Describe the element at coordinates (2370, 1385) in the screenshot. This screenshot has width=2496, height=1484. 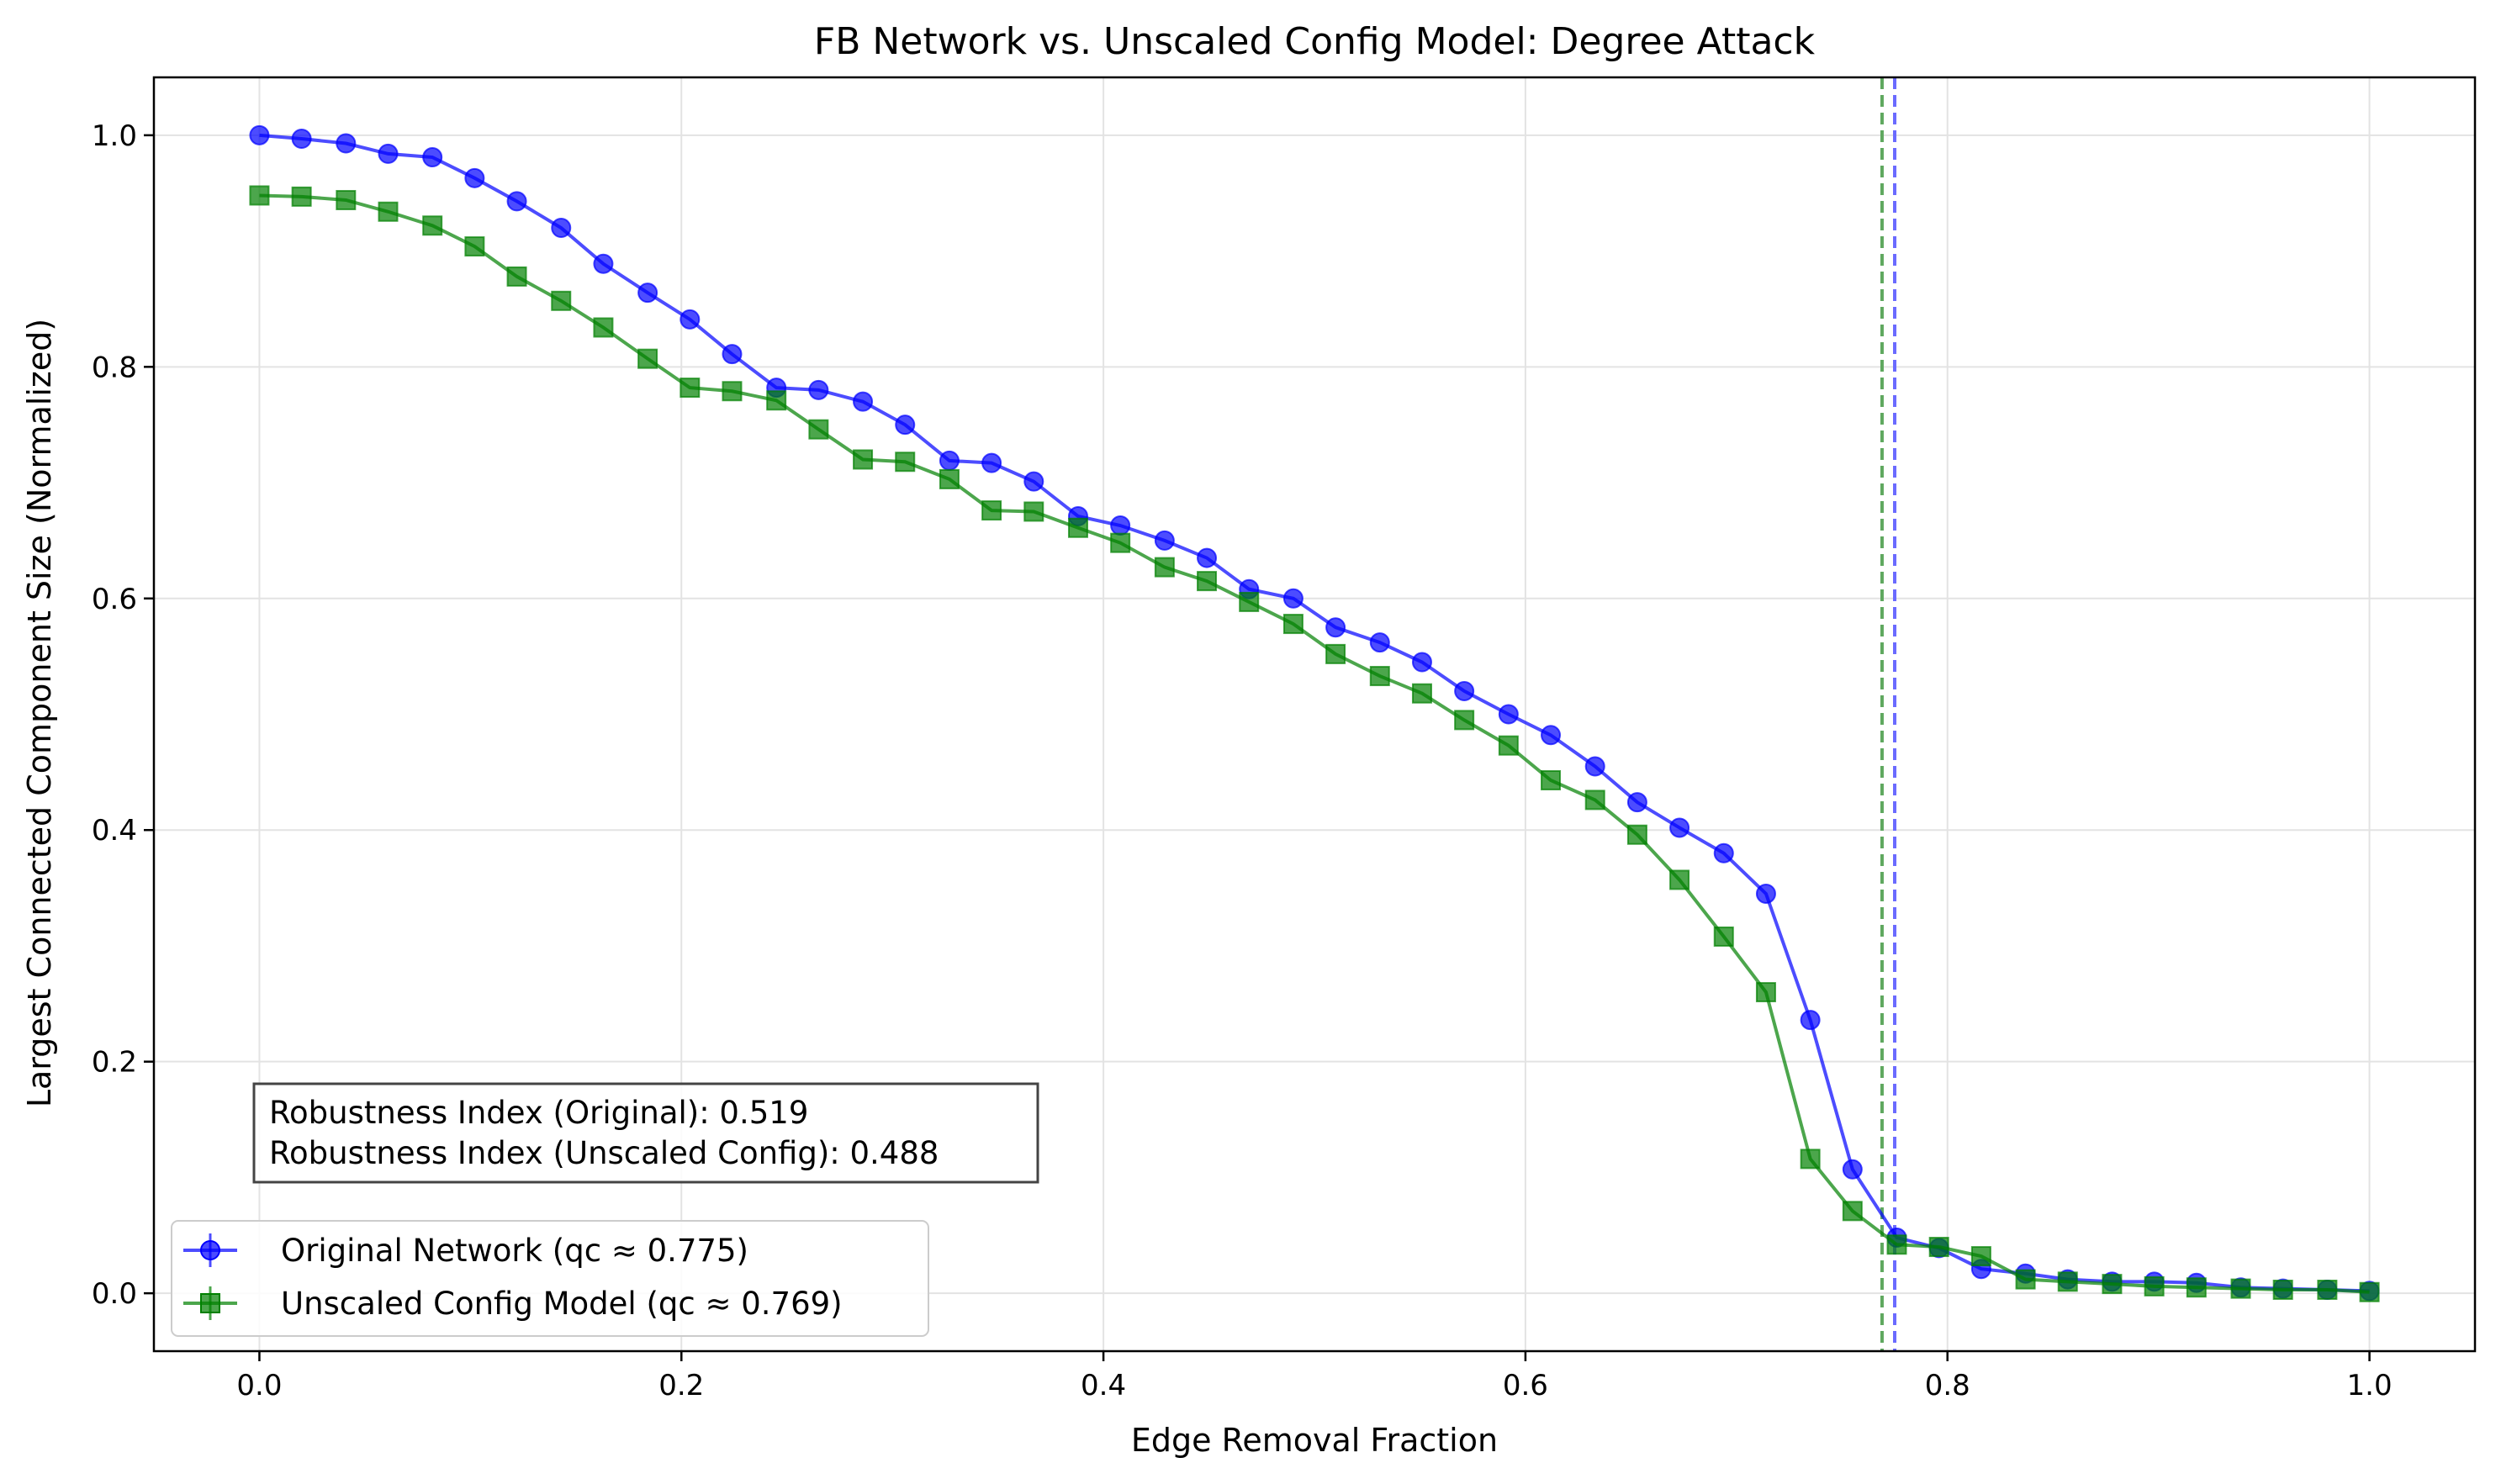
I see `x-tick-label: 1.0` at that location.